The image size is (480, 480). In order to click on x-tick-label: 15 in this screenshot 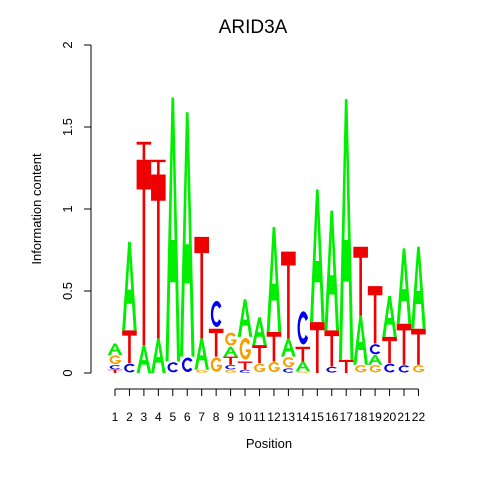, I will do `click(318, 417)`.